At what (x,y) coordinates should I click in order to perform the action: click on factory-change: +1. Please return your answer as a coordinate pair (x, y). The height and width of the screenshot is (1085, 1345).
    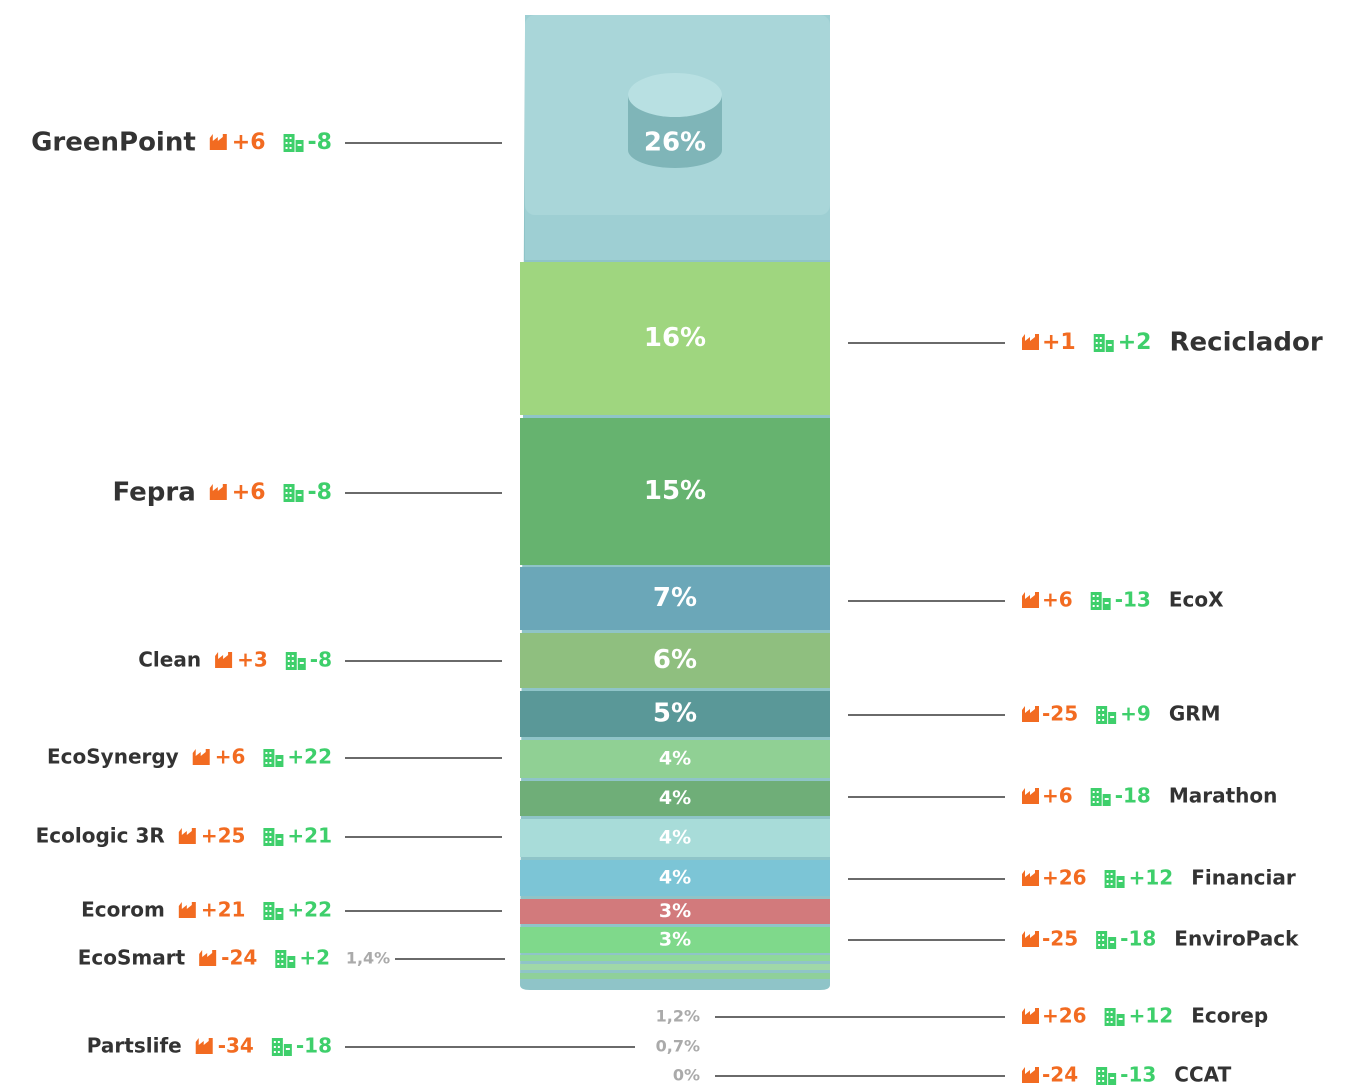
    Looking at the image, I should click on (1059, 342).